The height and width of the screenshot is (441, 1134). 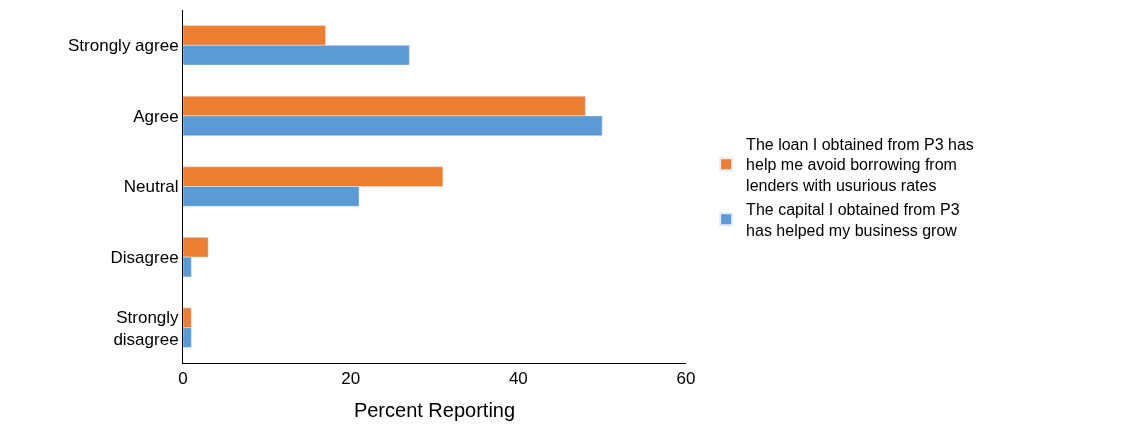 I want to click on legend-label: The capital I obtained from P3 has helped my business grow, so click(x=853, y=220).